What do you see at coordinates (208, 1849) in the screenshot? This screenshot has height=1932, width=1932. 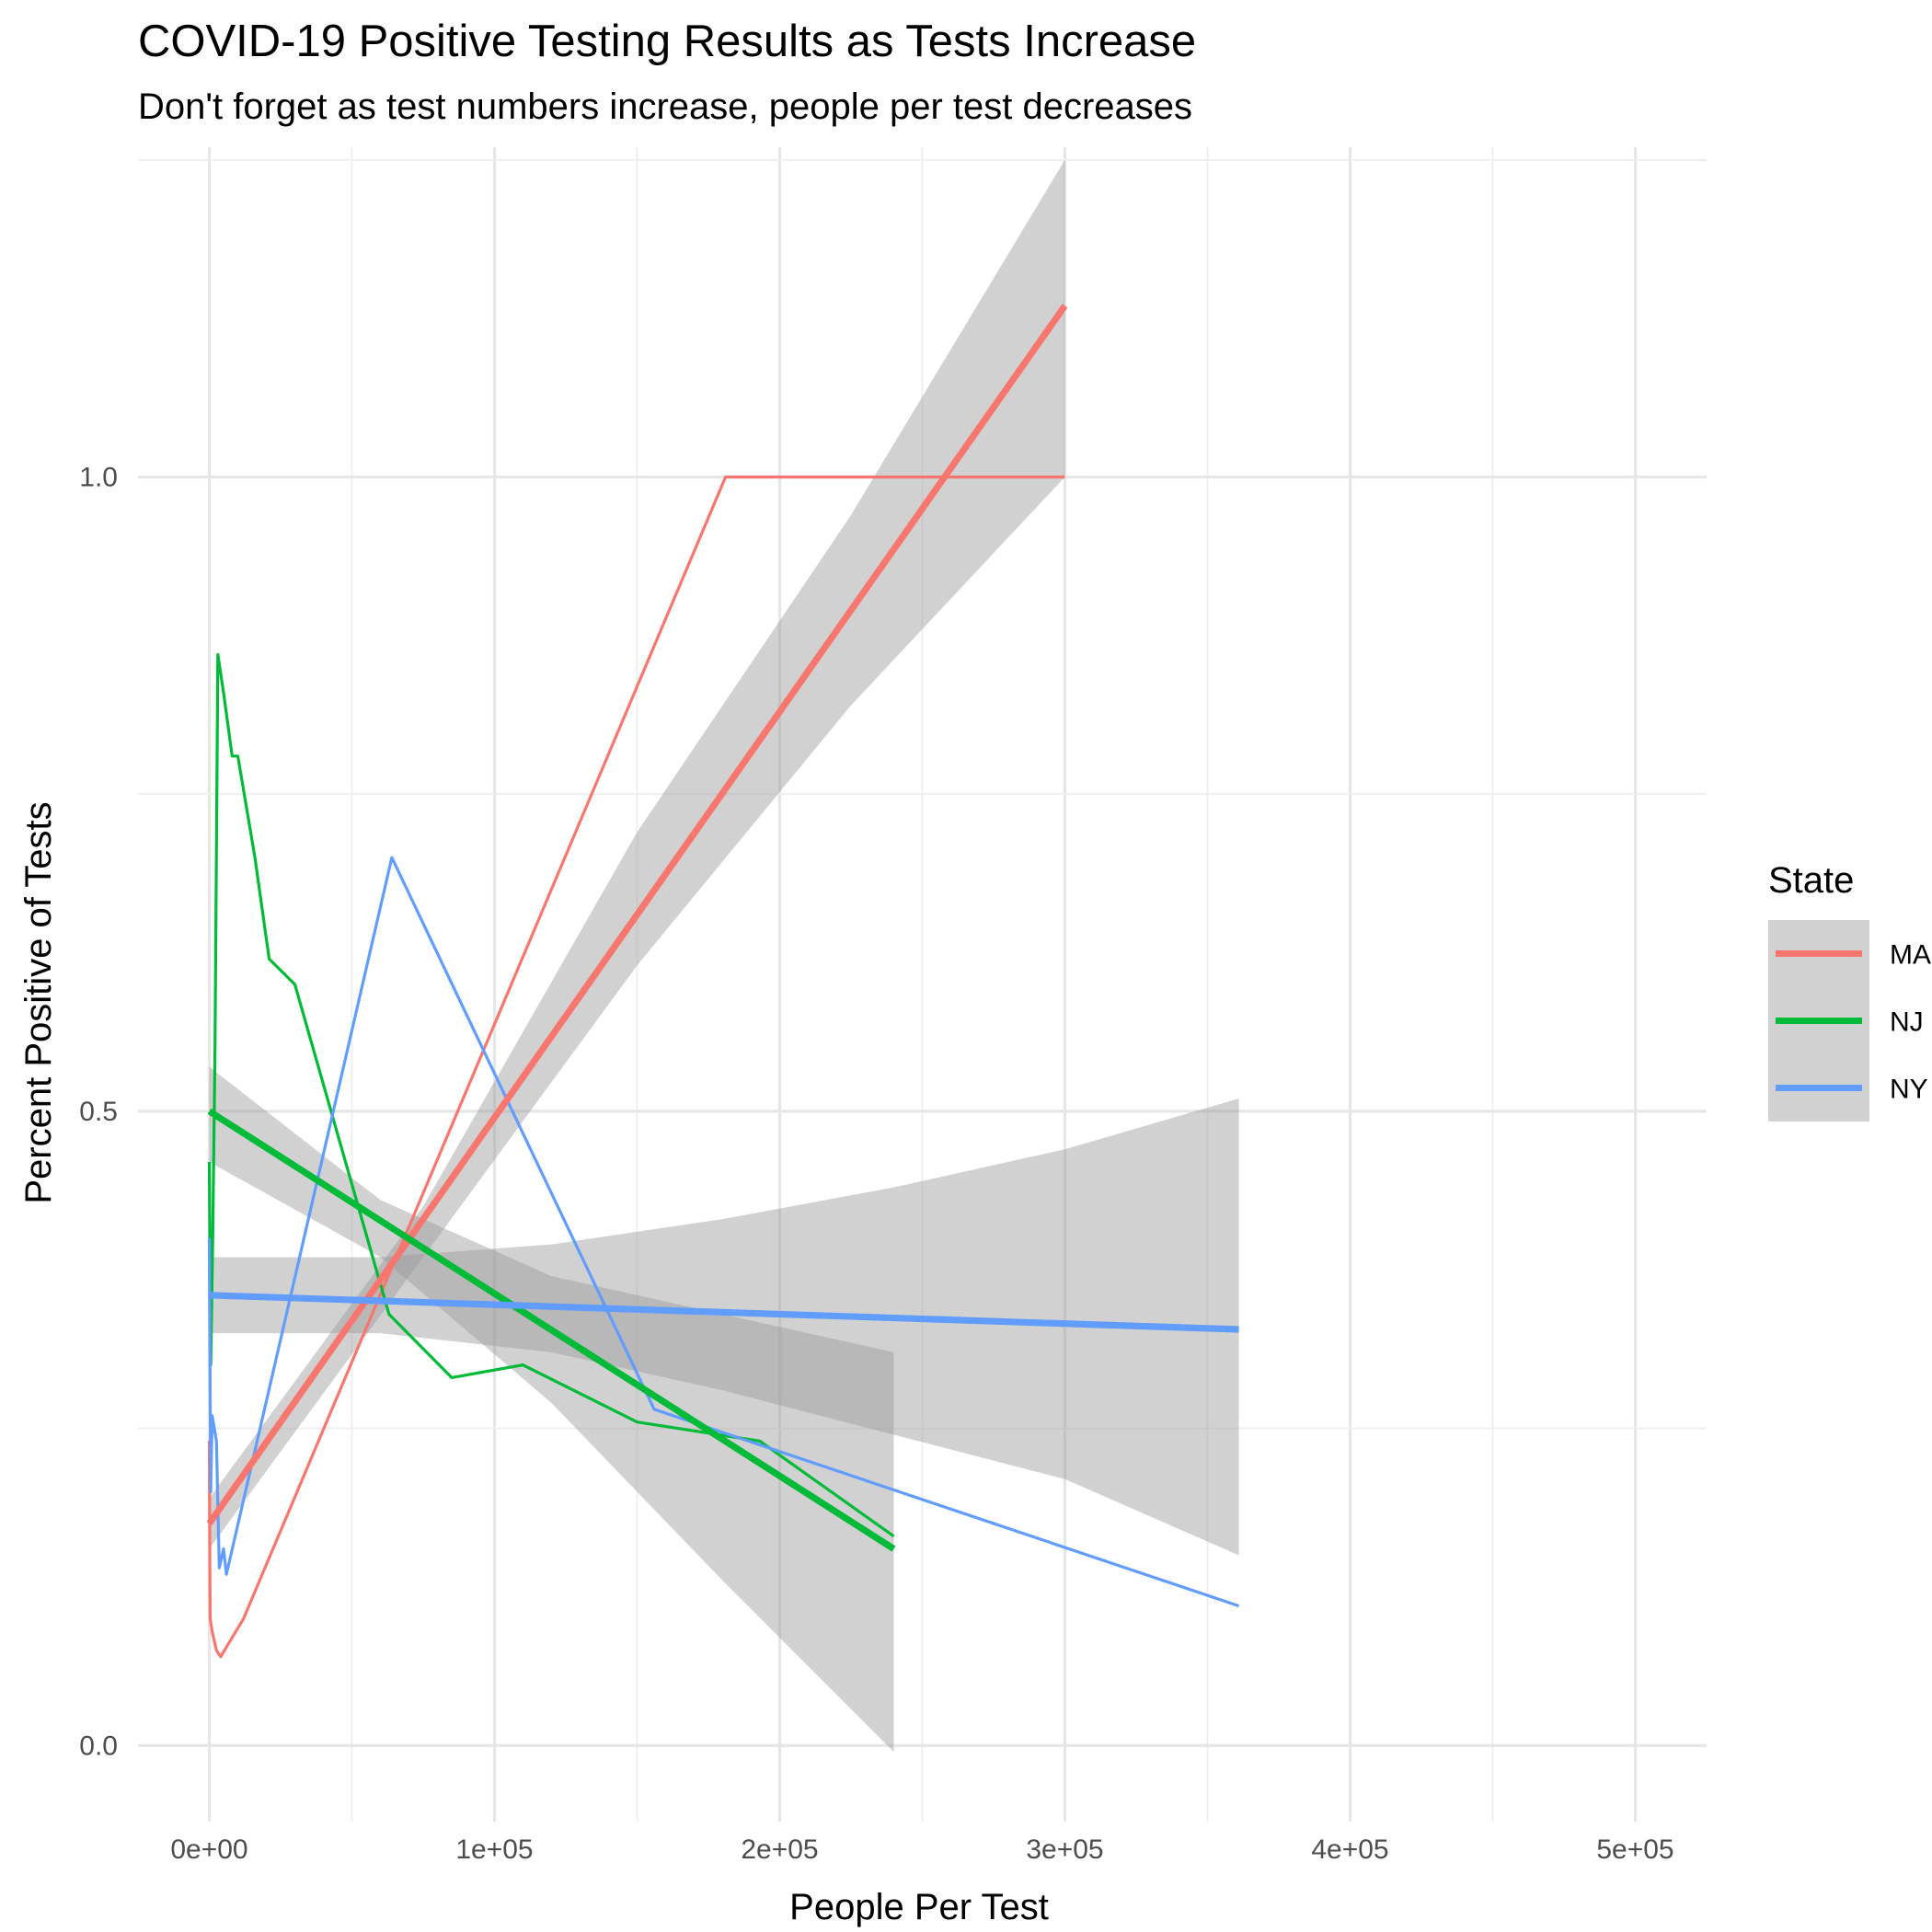 I see `x-tick-label: 0e+00` at bounding box center [208, 1849].